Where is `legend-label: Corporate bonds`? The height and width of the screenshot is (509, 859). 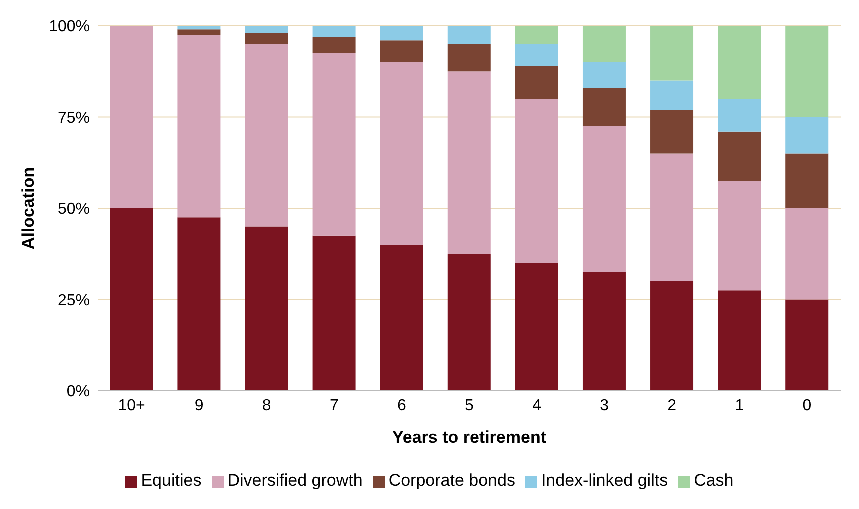 legend-label: Corporate bonds is located at coordinates (452, 480).